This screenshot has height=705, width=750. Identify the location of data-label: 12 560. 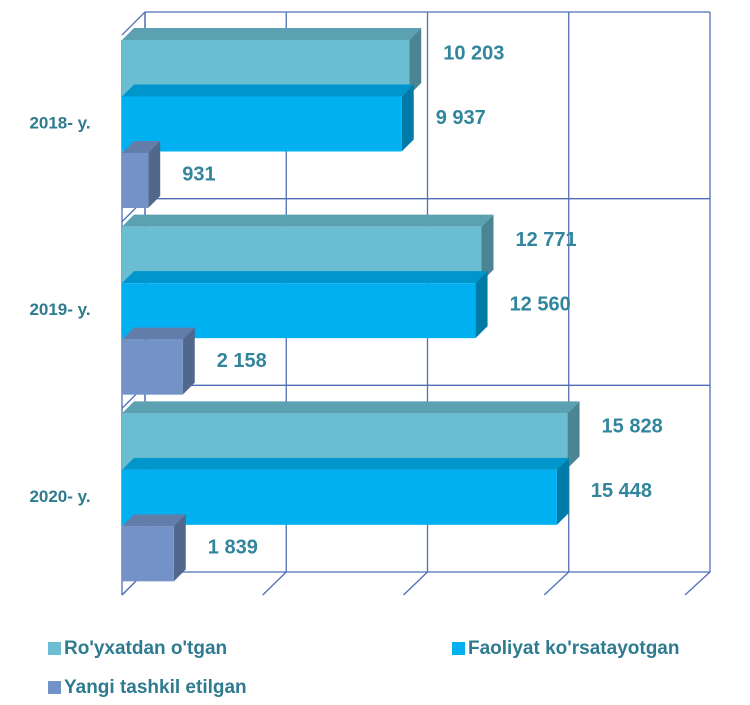
(540, 304).